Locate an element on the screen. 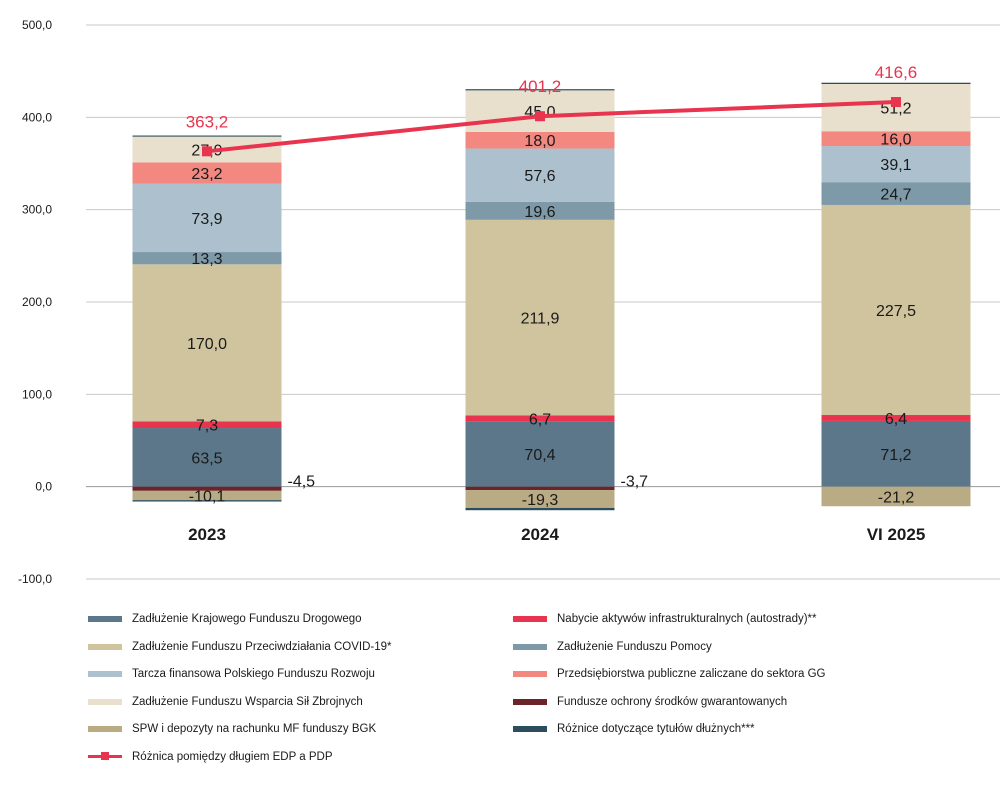 This screenshot has height=800, width=1000. data-label-pfr-2: 39,1 is located at coordinates (895, 165).